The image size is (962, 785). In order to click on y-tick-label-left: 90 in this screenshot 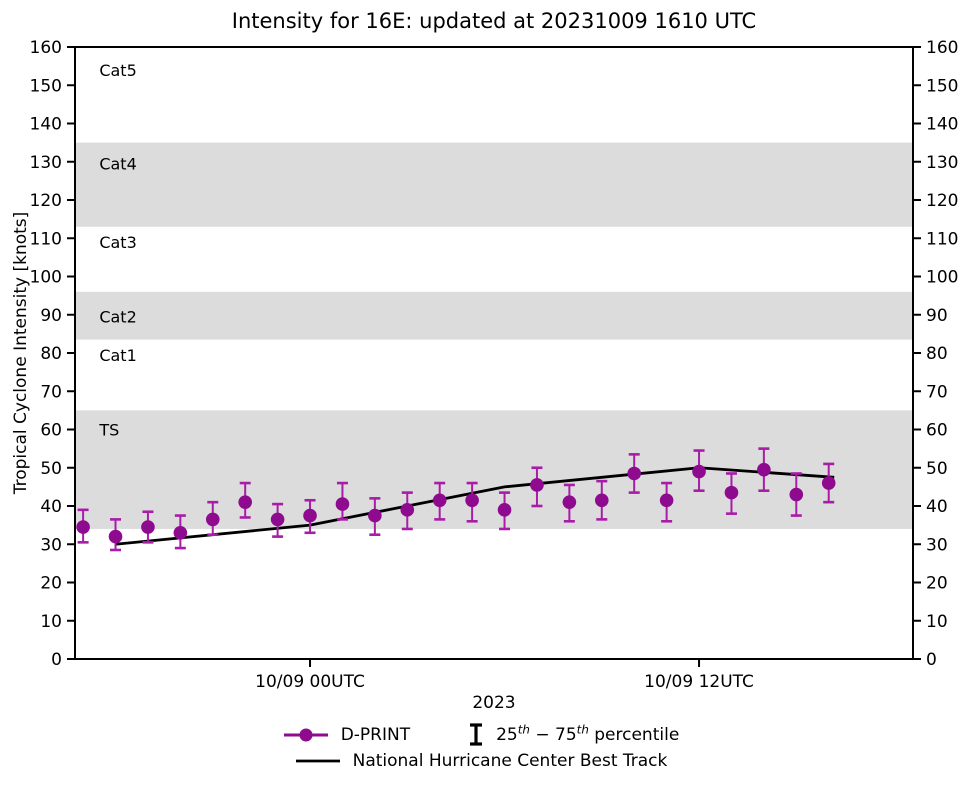, I will do `click(51, 316)`.